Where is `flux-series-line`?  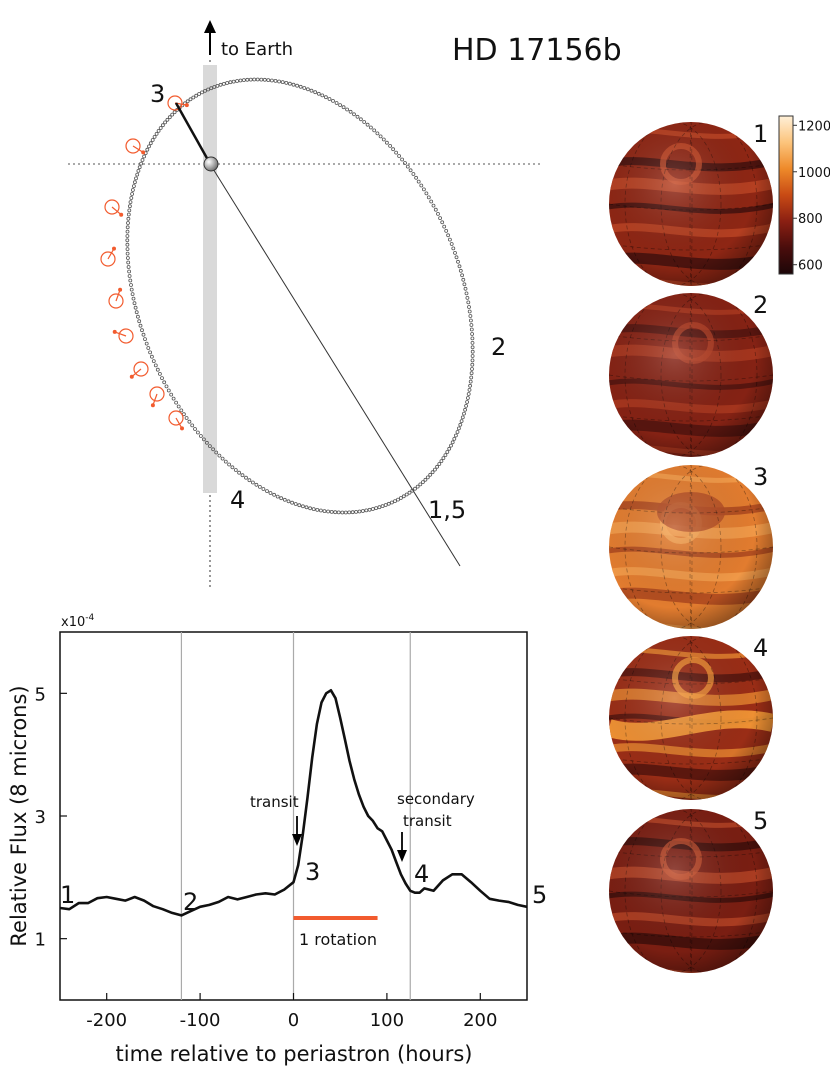 flux-series-line is located at coordinates (293, 803).